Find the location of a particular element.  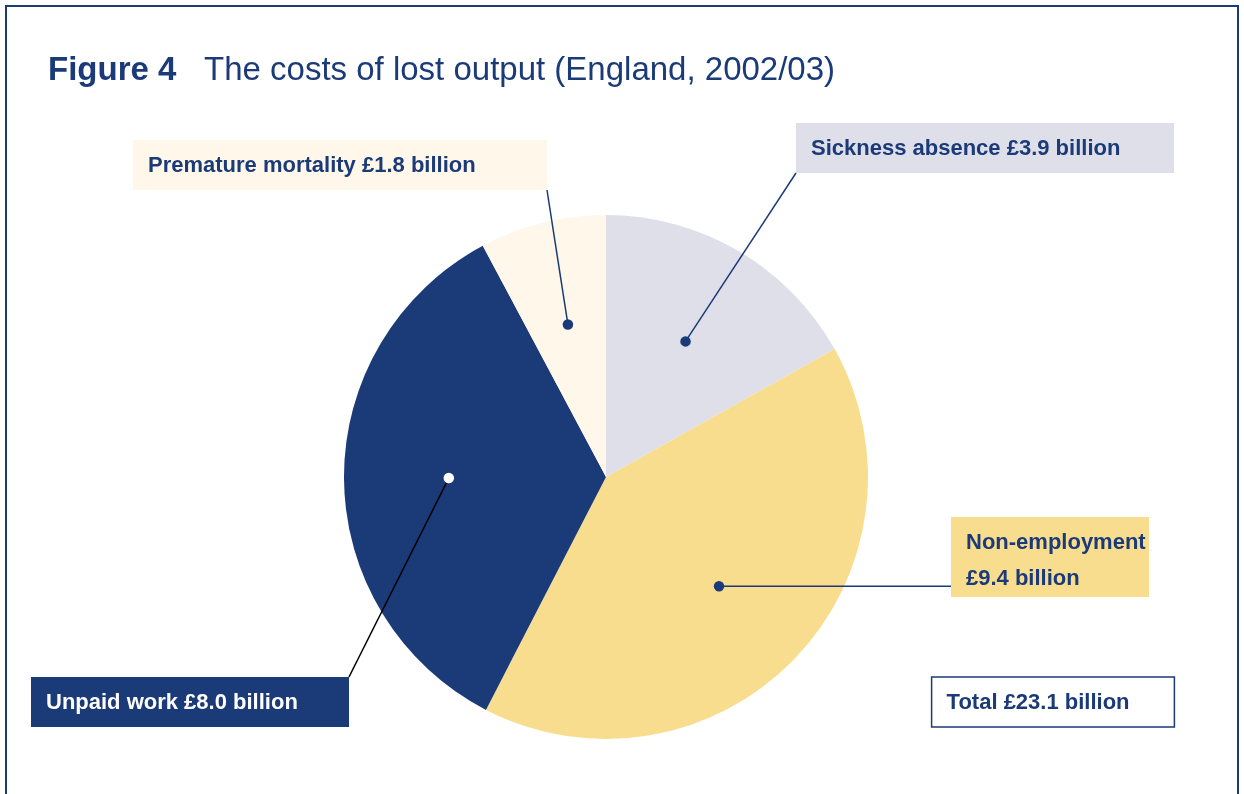

slice-label: Non-employment is located at coordinates (1056, 541).